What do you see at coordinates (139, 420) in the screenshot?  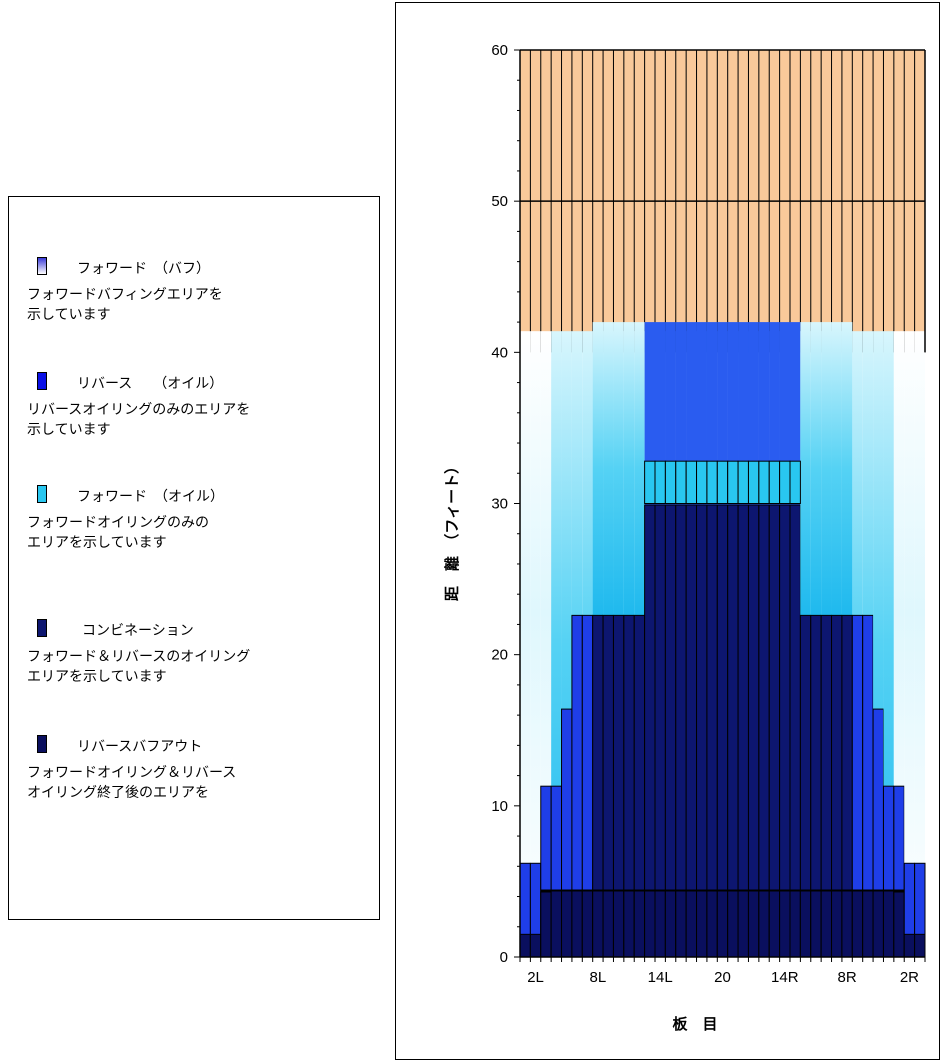 I see `legend-desc-reverse-oil: リバースオイリングのみのエリアを 示しています` at bounding box center [139, 420].